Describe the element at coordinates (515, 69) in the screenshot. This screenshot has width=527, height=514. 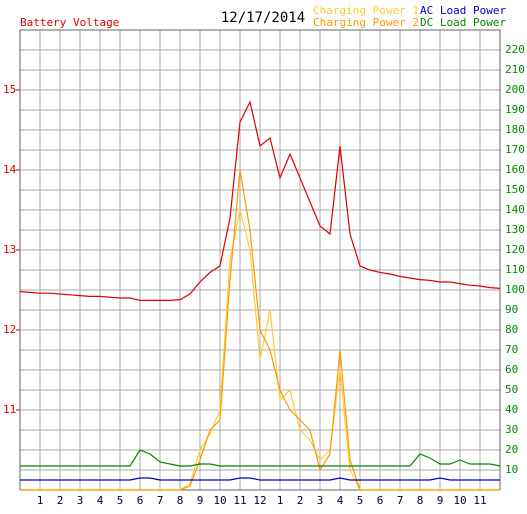
I see `y2-tick-label: 210` at that location.